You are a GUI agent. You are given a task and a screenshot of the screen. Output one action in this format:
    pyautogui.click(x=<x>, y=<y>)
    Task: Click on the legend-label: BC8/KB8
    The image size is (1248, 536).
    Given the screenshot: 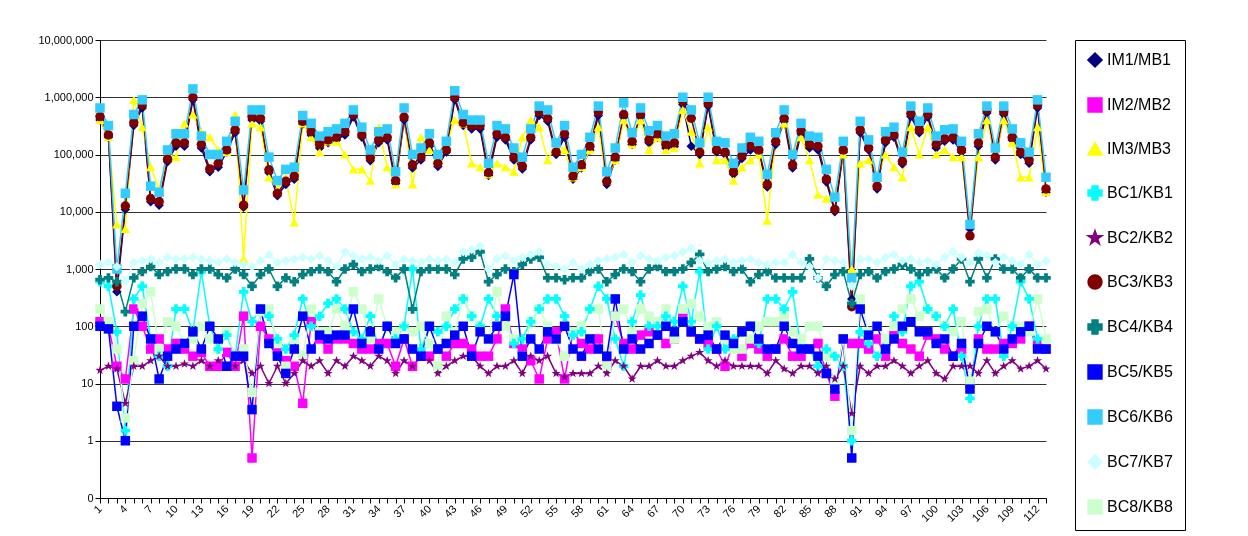 What is the action you would take?
    pyautogui.click(x=1140, y=506)
    